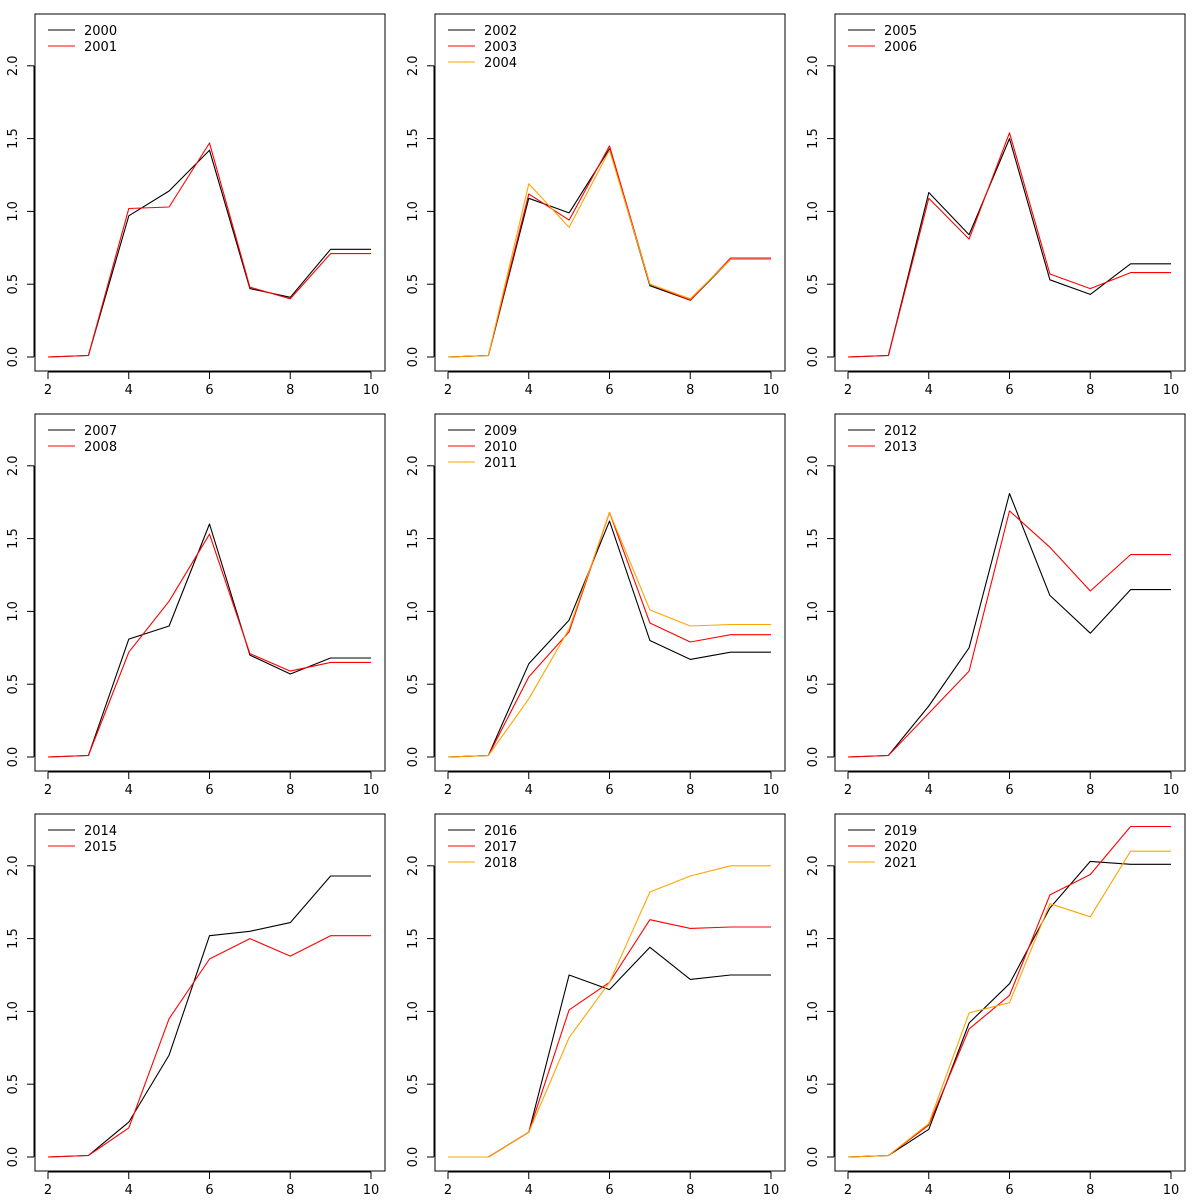 The image size is (1200, 1200). I want to click on legend-label: 2018, so click(500, 863).